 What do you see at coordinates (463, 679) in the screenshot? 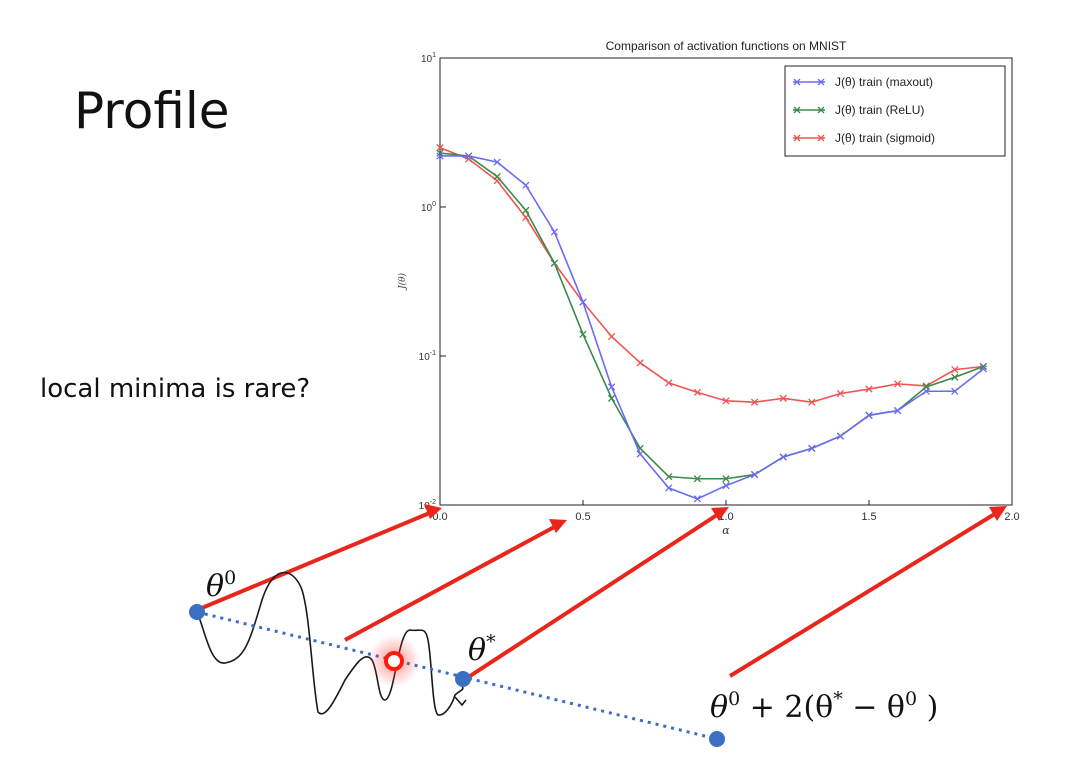
I see `theta-star-point` at bounding box center [463, 679].